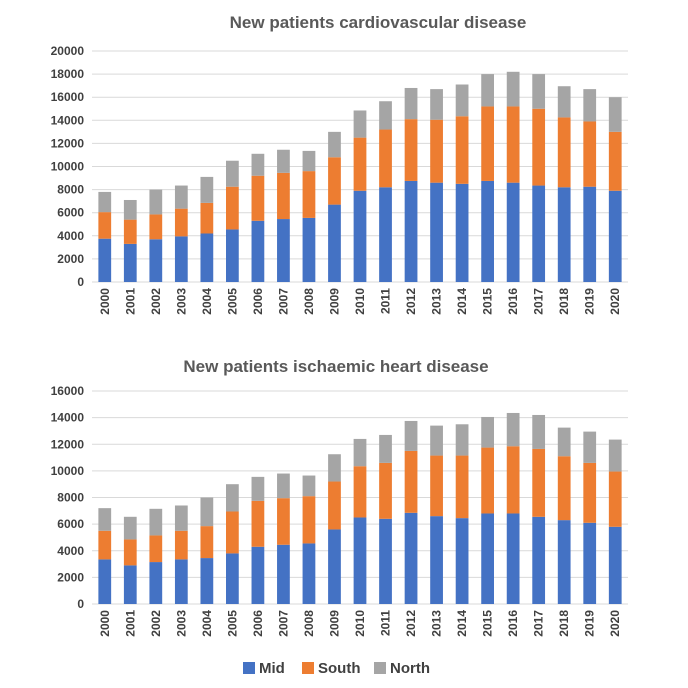 The image size is (688, 688). Describe the element at coordinates (436, 232) in the screenshot. I see `bar-mid-2013` at that location.